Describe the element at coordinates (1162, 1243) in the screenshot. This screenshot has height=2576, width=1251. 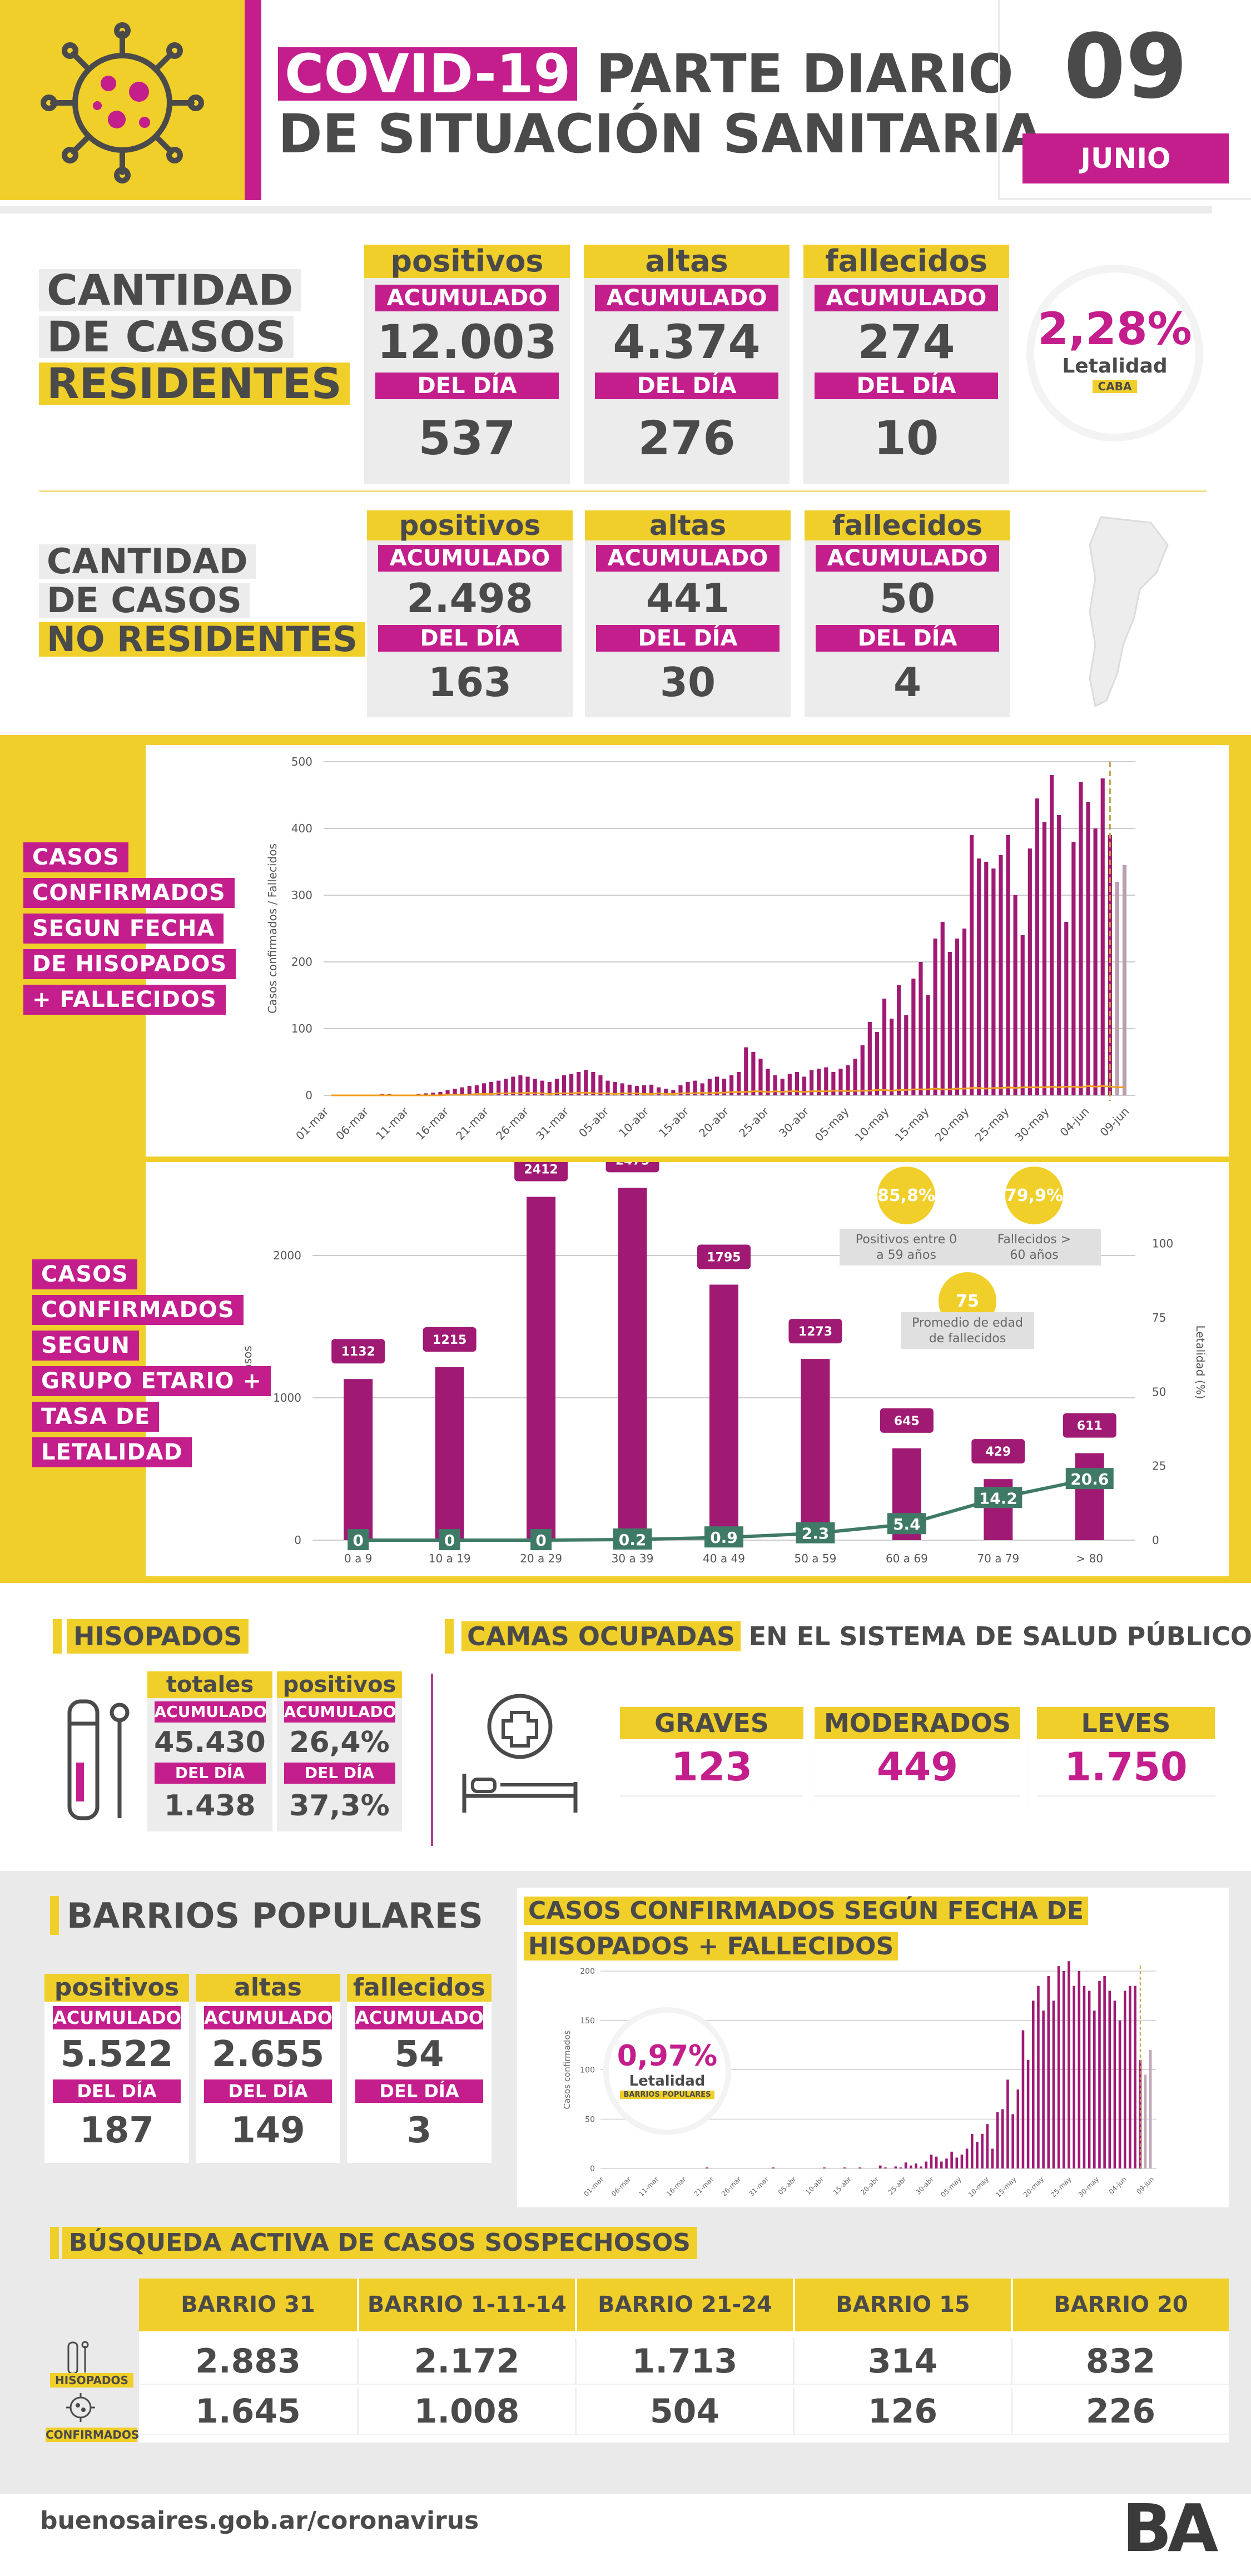
I see `y2-tick-label: 100` at that location.